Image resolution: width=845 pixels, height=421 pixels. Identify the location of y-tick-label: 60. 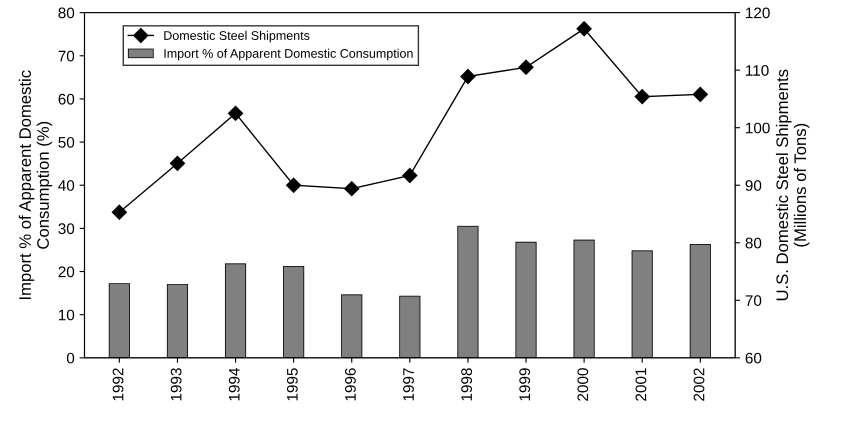
(66, 99).